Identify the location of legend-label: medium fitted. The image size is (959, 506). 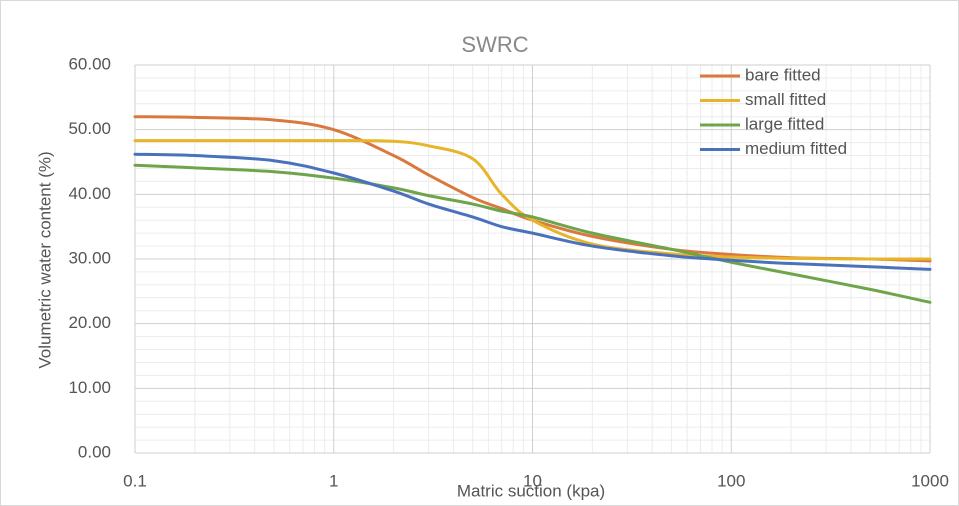
(796, 148).